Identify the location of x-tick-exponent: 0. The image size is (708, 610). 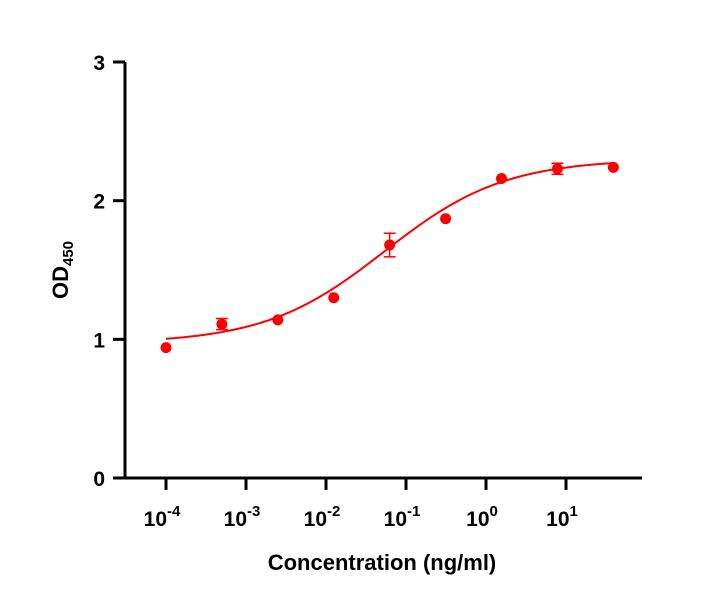
(494, 511).